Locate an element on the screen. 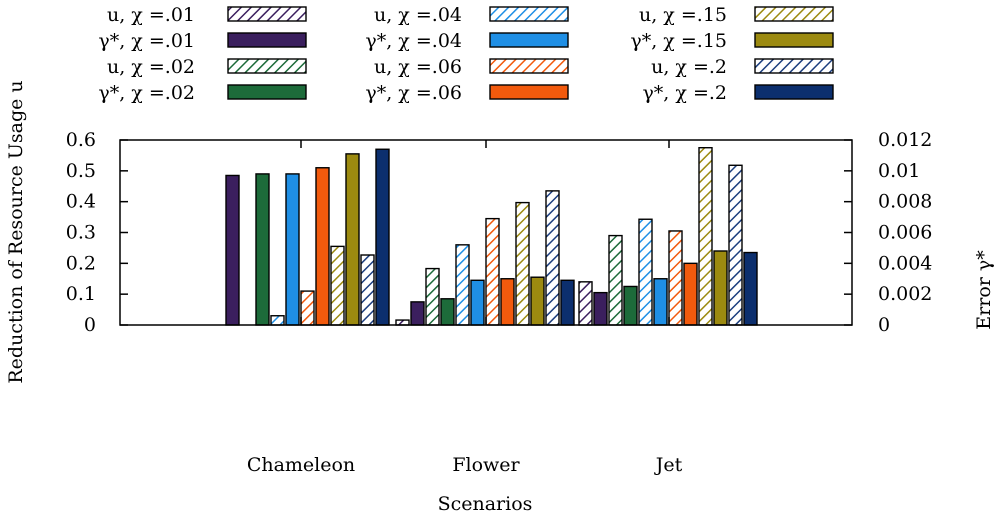 The image size is (1003, 517). y2-tick-label: 0.008 is located at coordinates (905, 202).